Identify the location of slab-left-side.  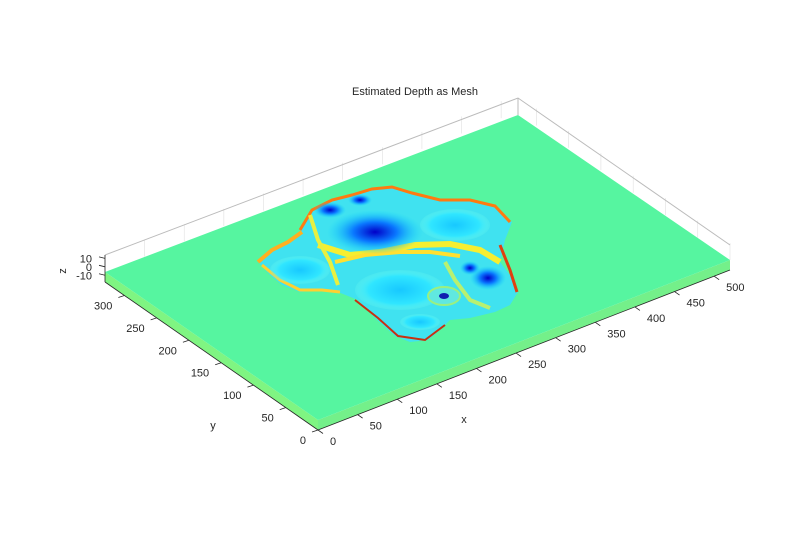
(211, 351).